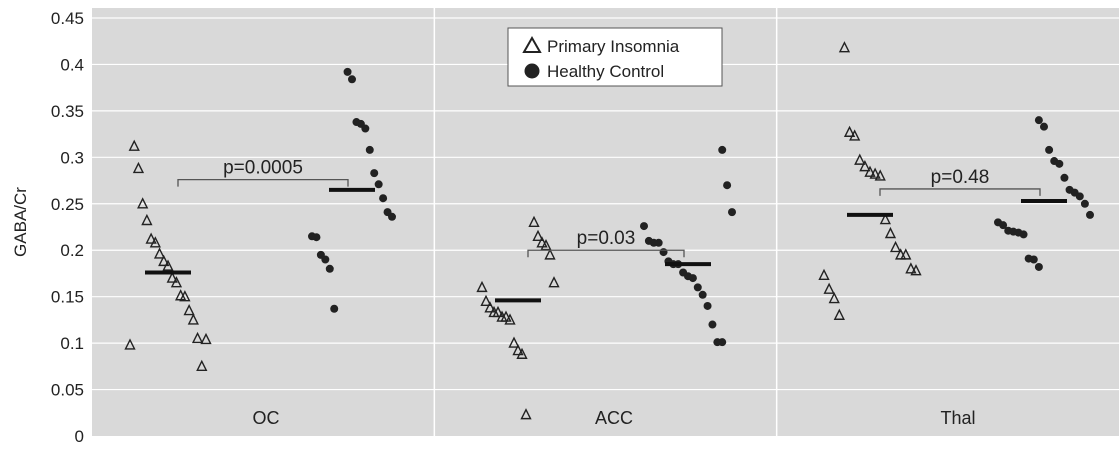 The width and height of the screenshot is (1119, 452). What do you see at coordinates (266, 418) in the screenshot?
I see `category-label: OC` at bounding box center [266, 418].